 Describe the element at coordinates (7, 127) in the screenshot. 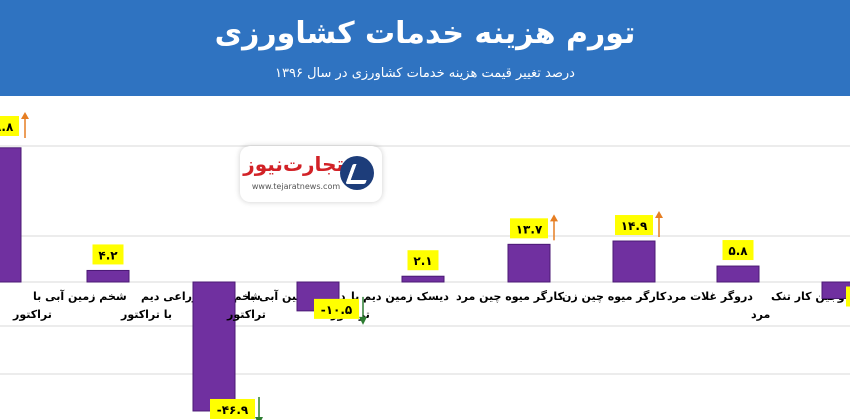

I see `value-label: ۴۸.۸` at that location.